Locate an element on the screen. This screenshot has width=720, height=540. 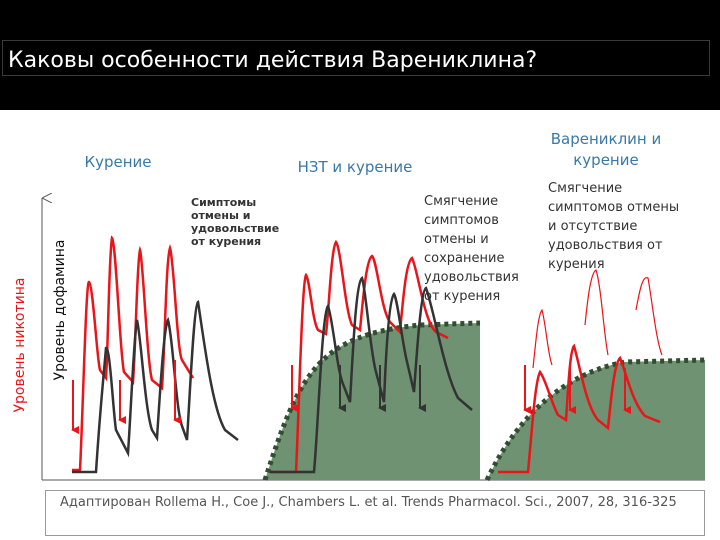
varenicline-area-edge is located at coordinates (595, 419).